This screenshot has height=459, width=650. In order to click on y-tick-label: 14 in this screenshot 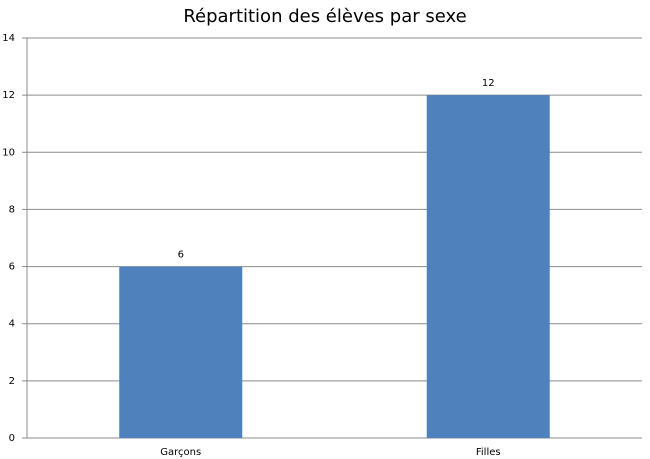, I will do `click(8, 38)`.